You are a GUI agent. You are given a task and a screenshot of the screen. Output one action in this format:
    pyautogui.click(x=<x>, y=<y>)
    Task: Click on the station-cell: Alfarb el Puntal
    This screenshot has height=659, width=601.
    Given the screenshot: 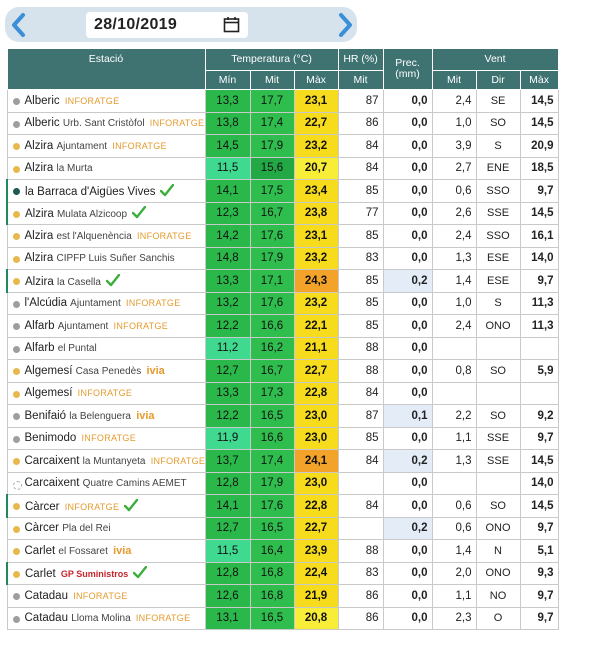 What is the action you would take?
    pyautogui.click(x=106, y=348)
    